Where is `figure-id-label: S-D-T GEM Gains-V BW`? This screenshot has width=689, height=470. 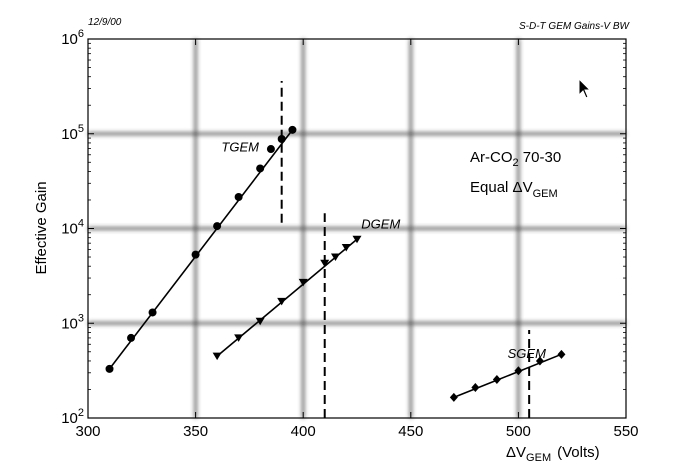 figure-id-label: S-D-T GEM Gains-V BW is located at coordinates (573, 26).